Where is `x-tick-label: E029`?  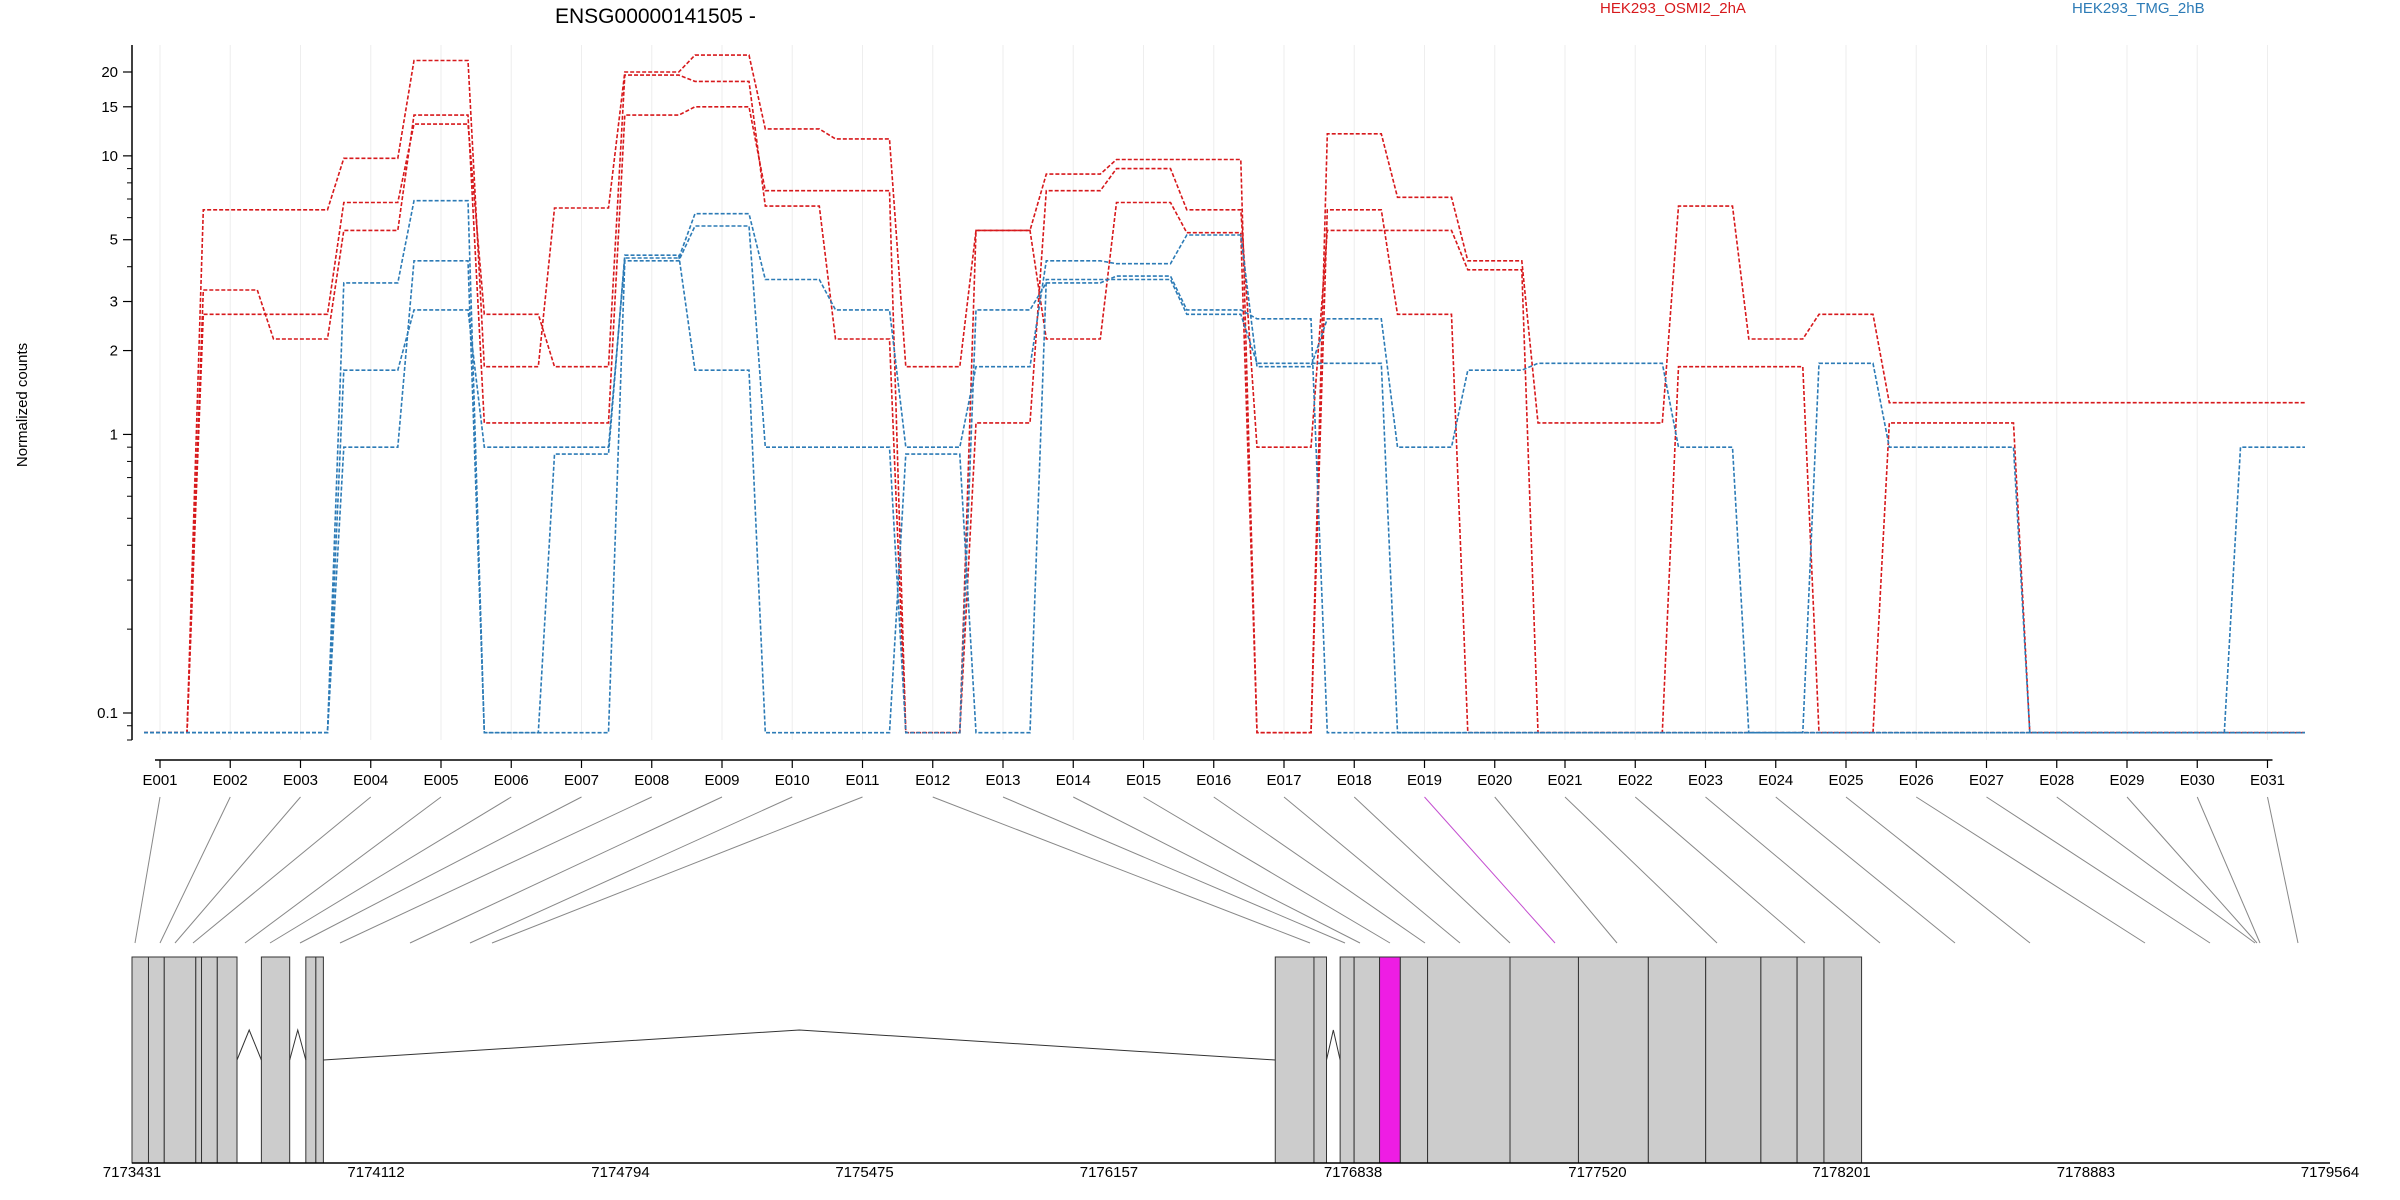 x-tick-label: E029 is located at coordinates (2126, 780).